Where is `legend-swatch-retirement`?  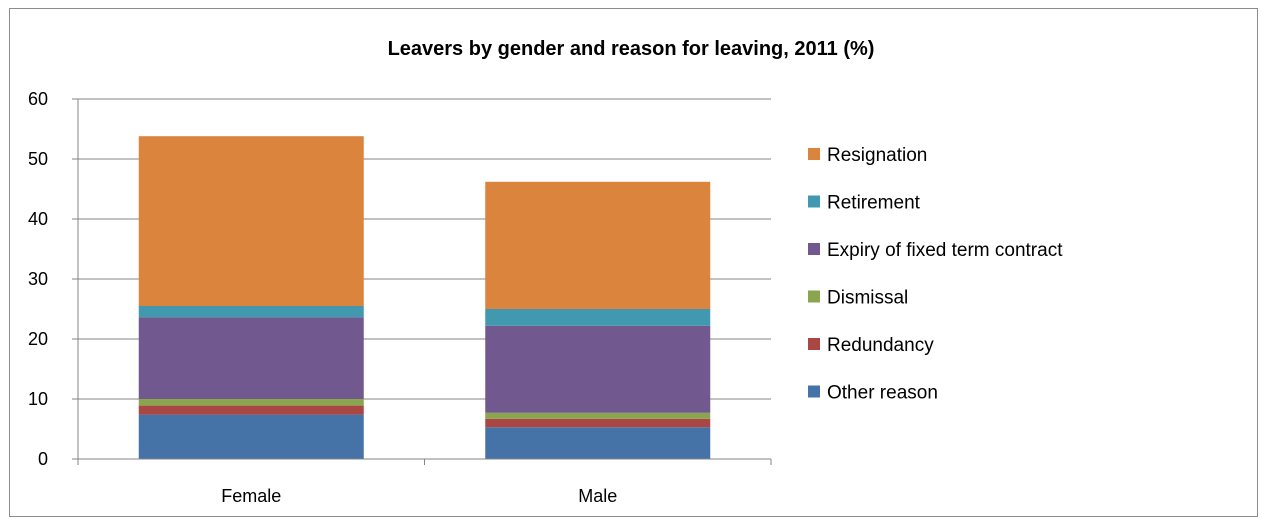
legend-swatch-retirement is located at coordinates (814, 201).